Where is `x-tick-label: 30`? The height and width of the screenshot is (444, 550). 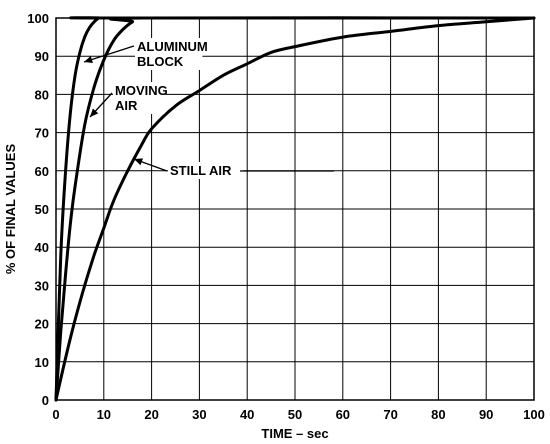 x-tick-label: 30 is located at coordinates (199, 414).